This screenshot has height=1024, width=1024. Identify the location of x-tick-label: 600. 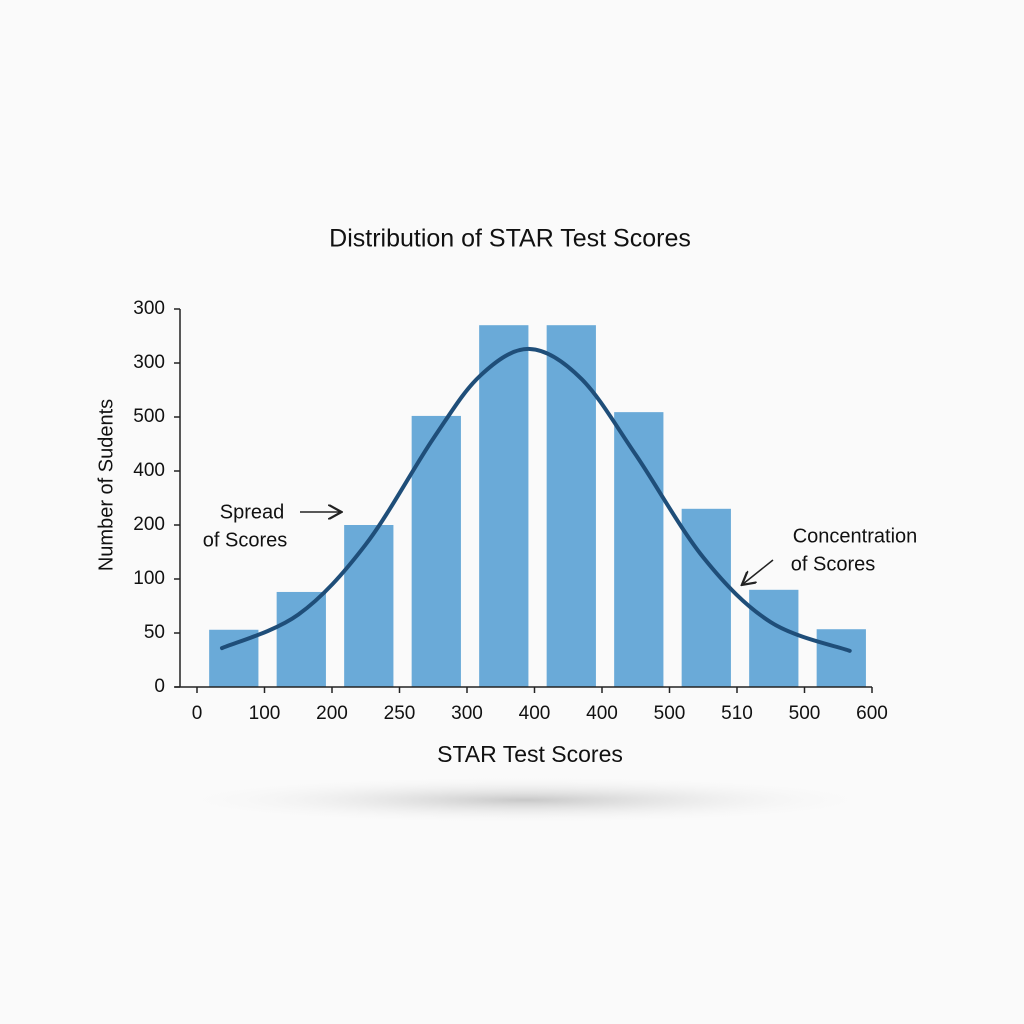
(872, 713).